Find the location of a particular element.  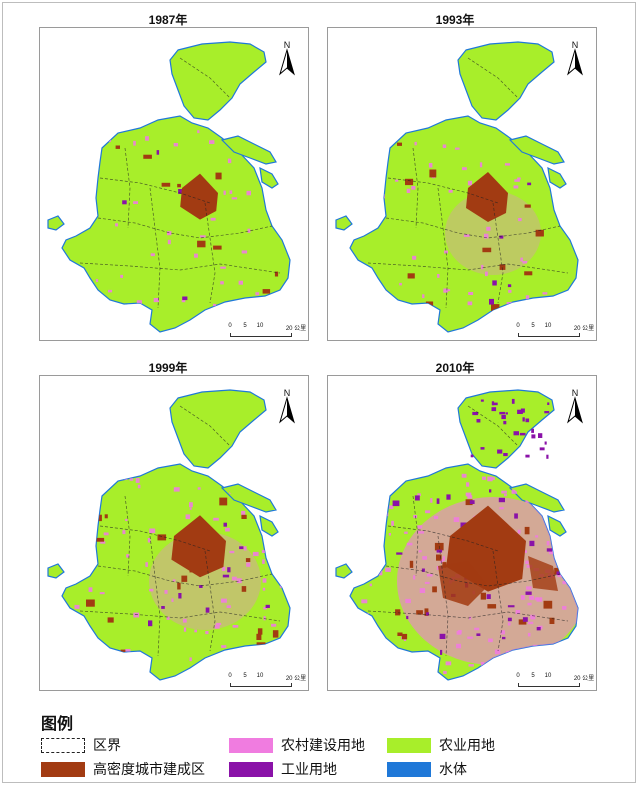

legend-item-agricultural: 农业用地 is located at coordinates (441, 745).